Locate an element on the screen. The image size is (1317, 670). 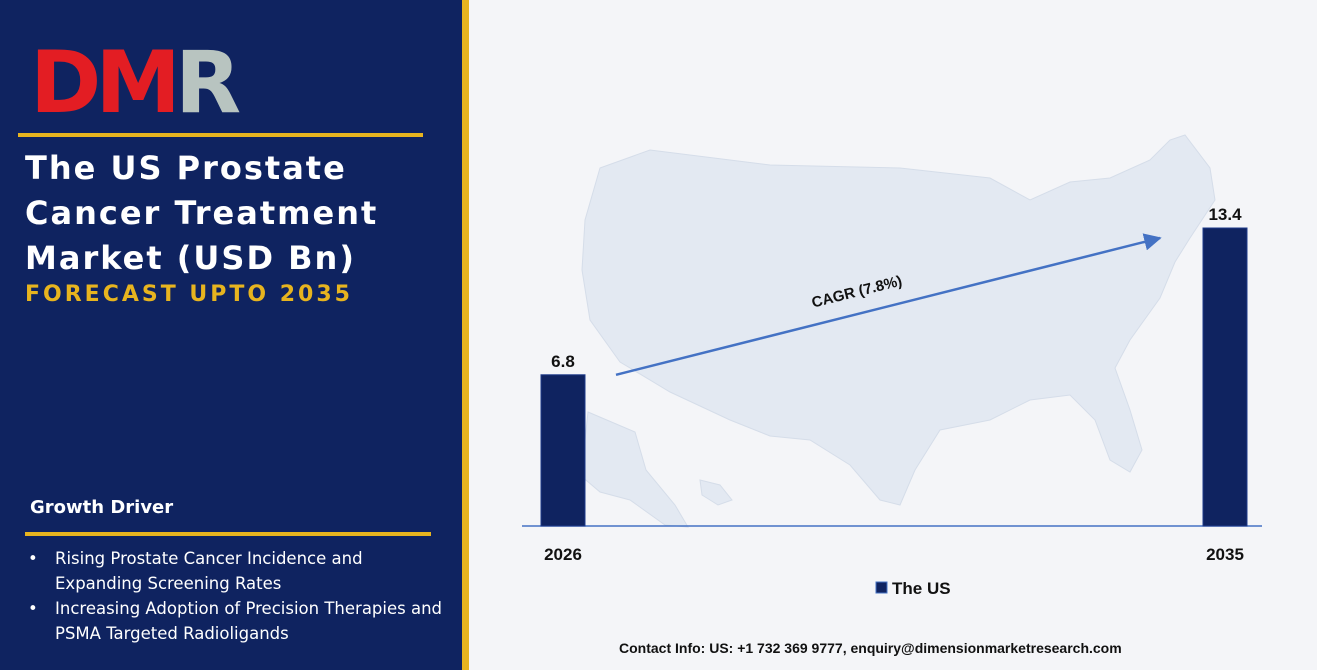
svg-text: DMR is located at coordinates (135, 80).